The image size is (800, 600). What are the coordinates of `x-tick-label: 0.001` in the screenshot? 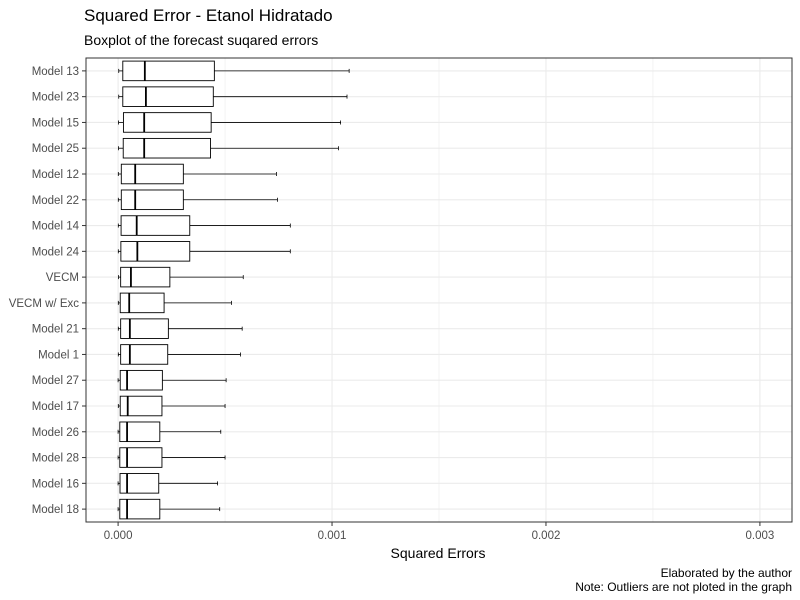 It's located at (332, 536).